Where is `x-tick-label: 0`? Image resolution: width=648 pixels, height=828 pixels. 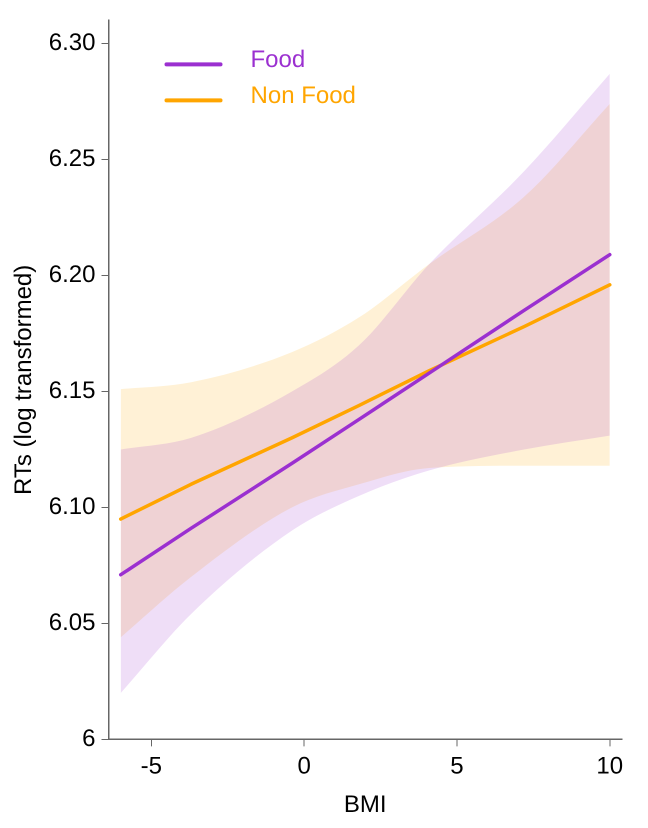 x-tick-label: 0 is located at coordinates (304, 766).